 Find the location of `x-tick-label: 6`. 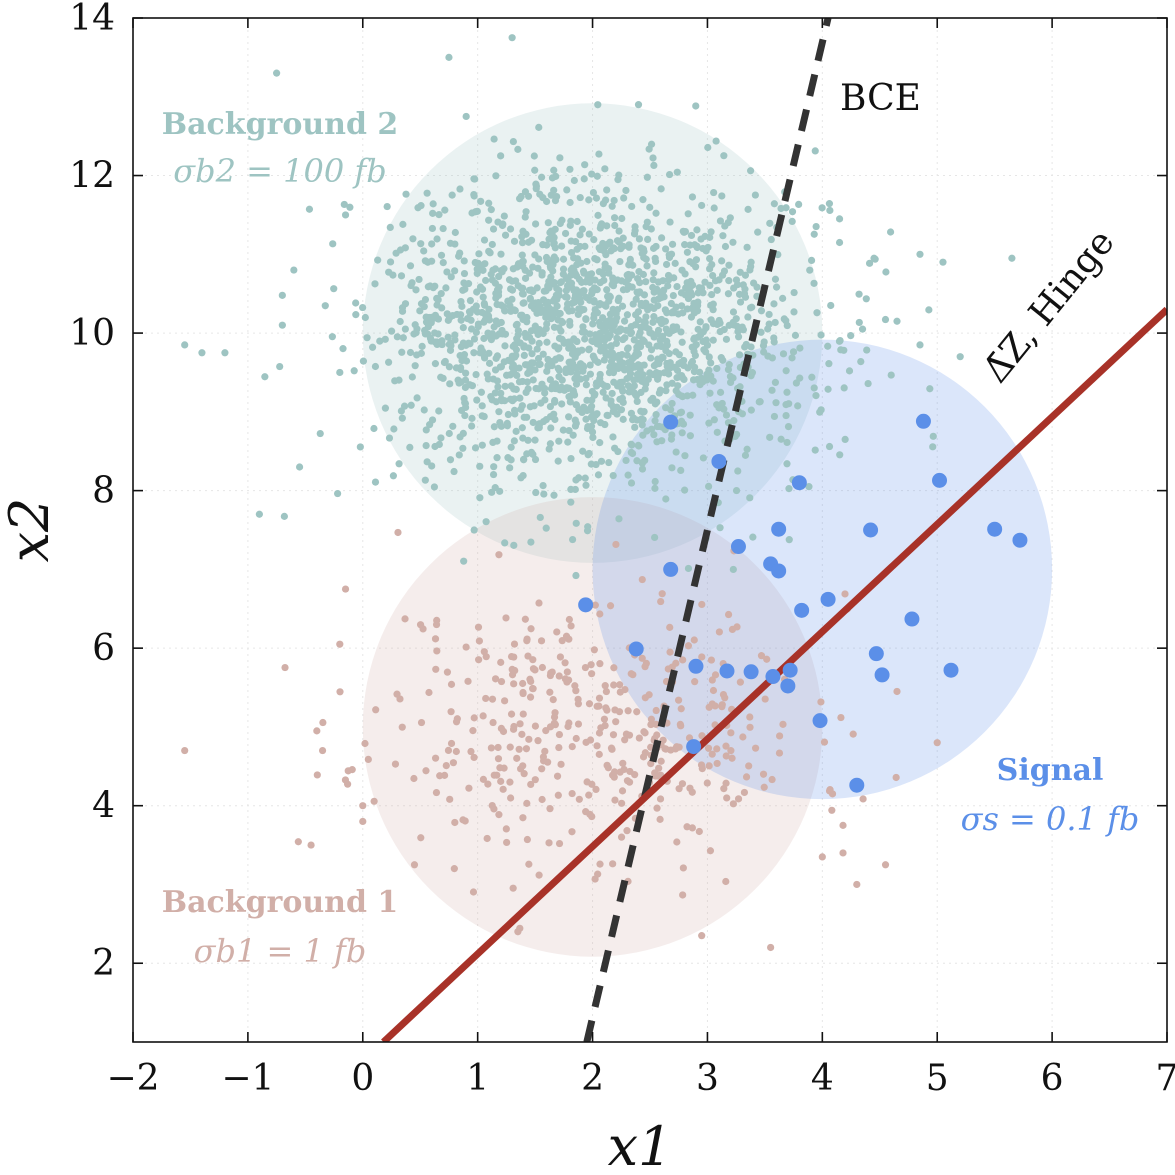

x-tick-label: 6 is located at coordinates (1052, 1078).